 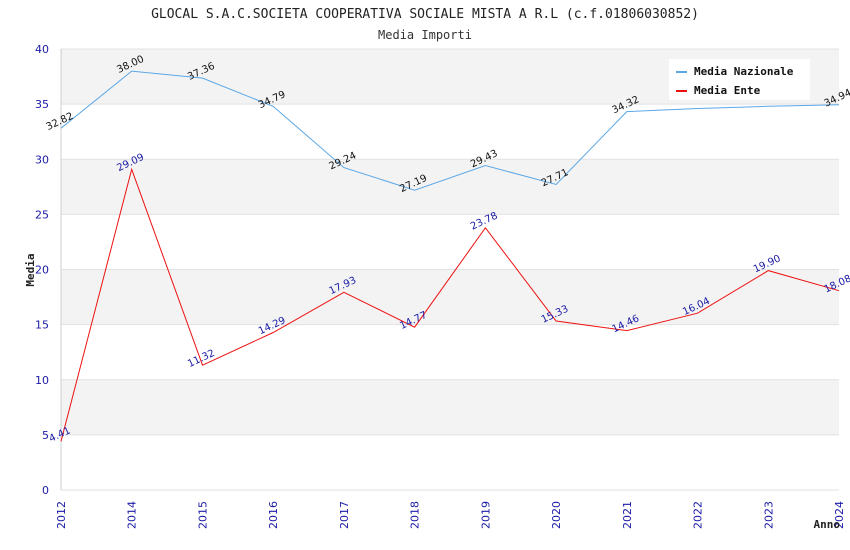 What do you see at coordinates (485, 515) in the screenshot?
I see `x-tick-label: 2019` at bounding box center [485, 515].